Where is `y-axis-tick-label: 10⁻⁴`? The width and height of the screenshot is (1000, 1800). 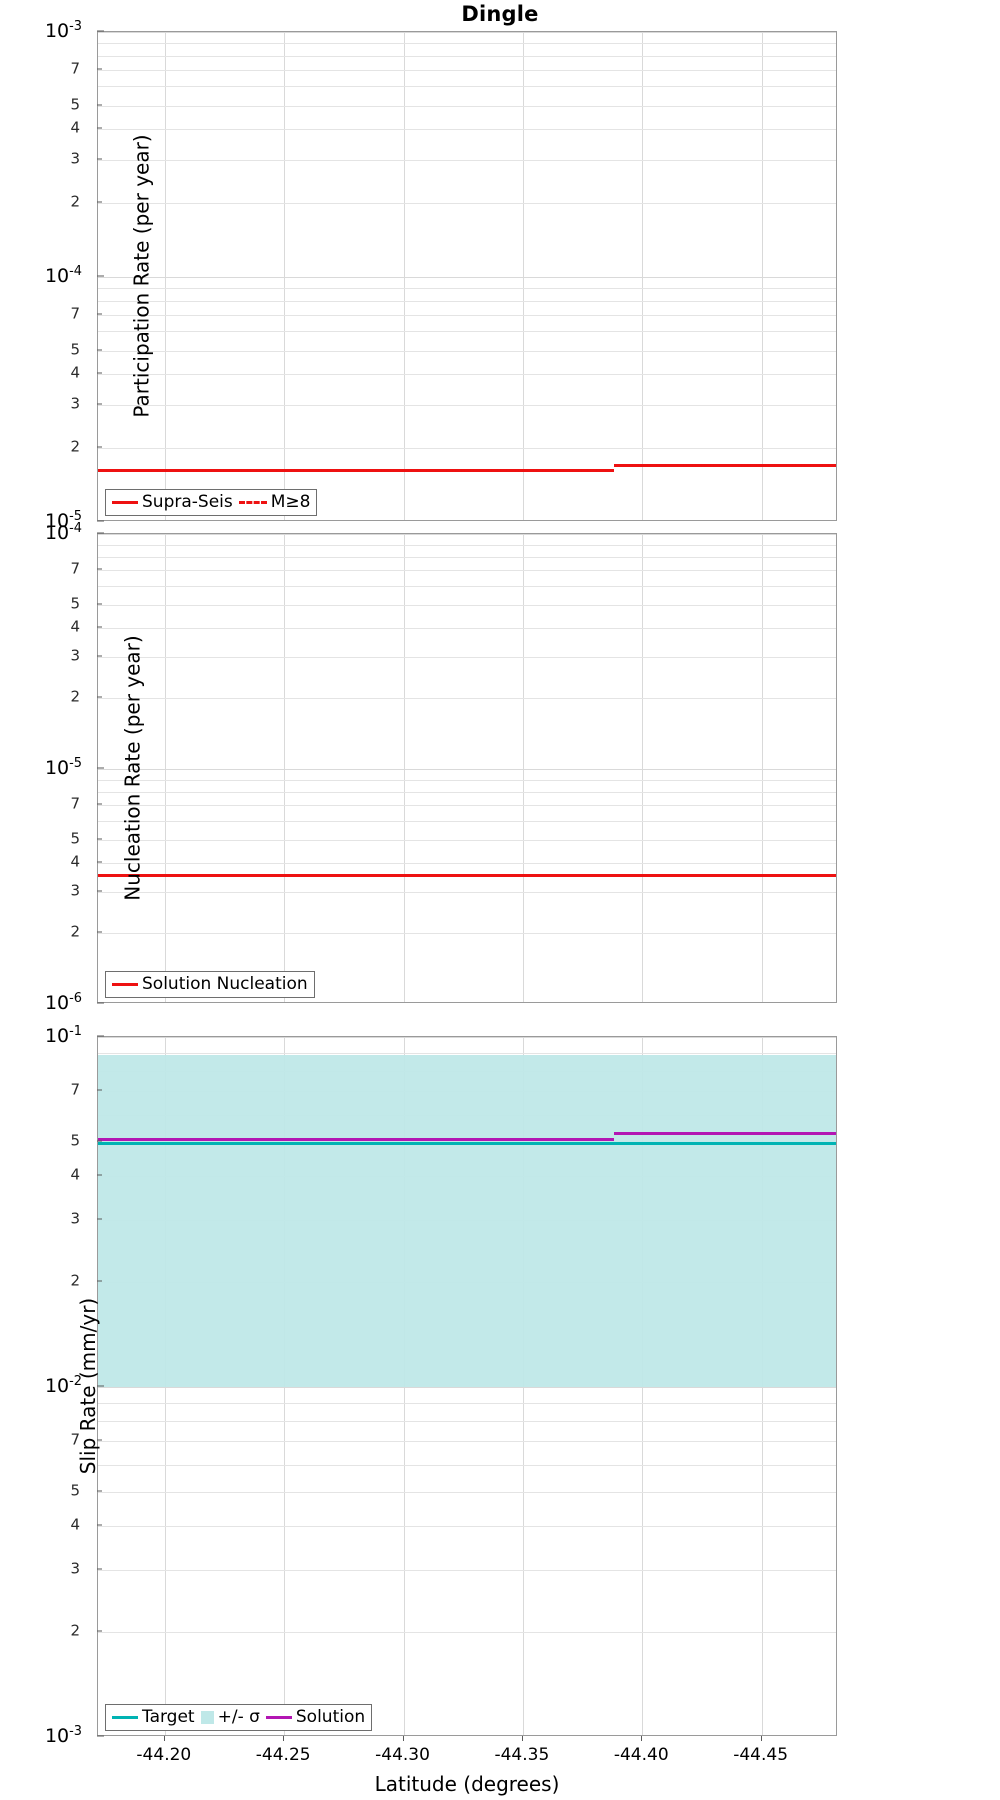
y-axis-tick-label: 10⁻⁴ is located at coordinates (63, 275).